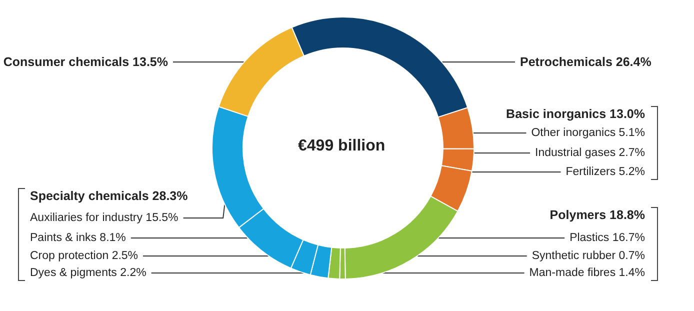 This screenshot has width=694, height=311. What do you see at coordinates (586, 62) in the screenshot?
I see `slice-label: Petrochemicals 26.4%` at bounding box center [586, 62].